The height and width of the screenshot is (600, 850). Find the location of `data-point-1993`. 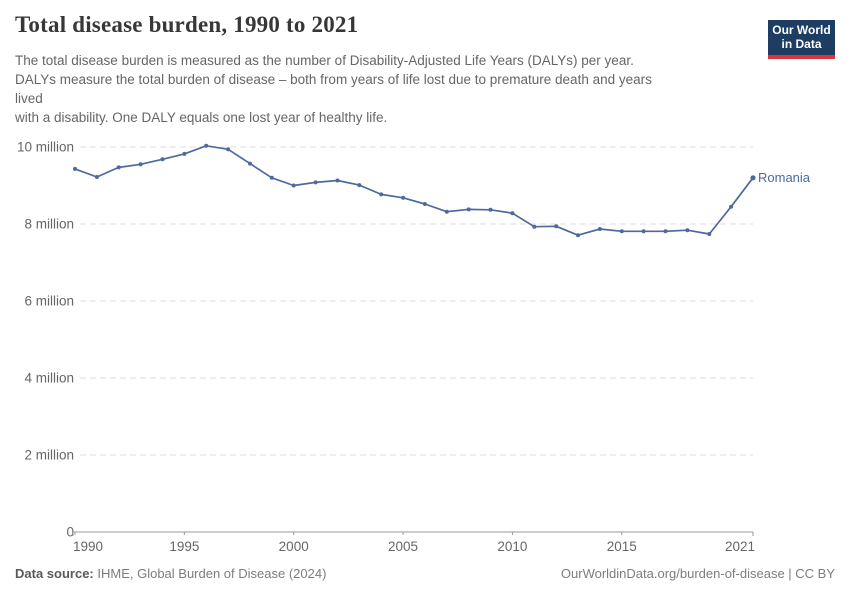

data-point-1993 is located at coordinates (140, 164).